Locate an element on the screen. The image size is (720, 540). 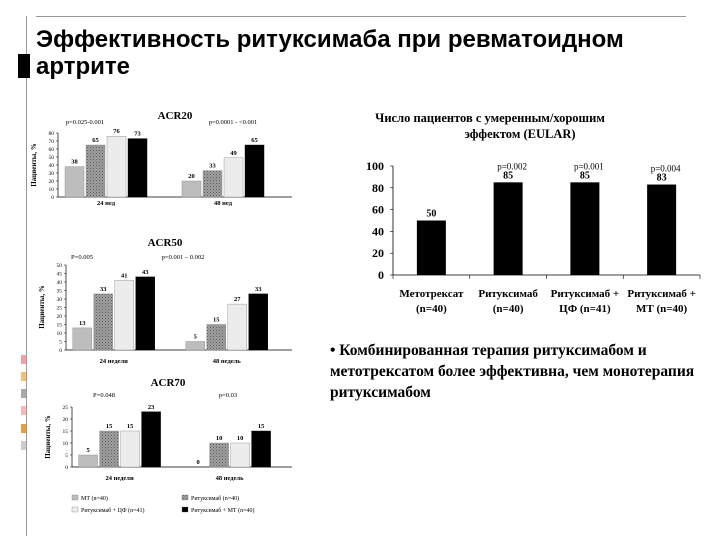
bar-value-label: 23 is located at coordinates (151, 407).